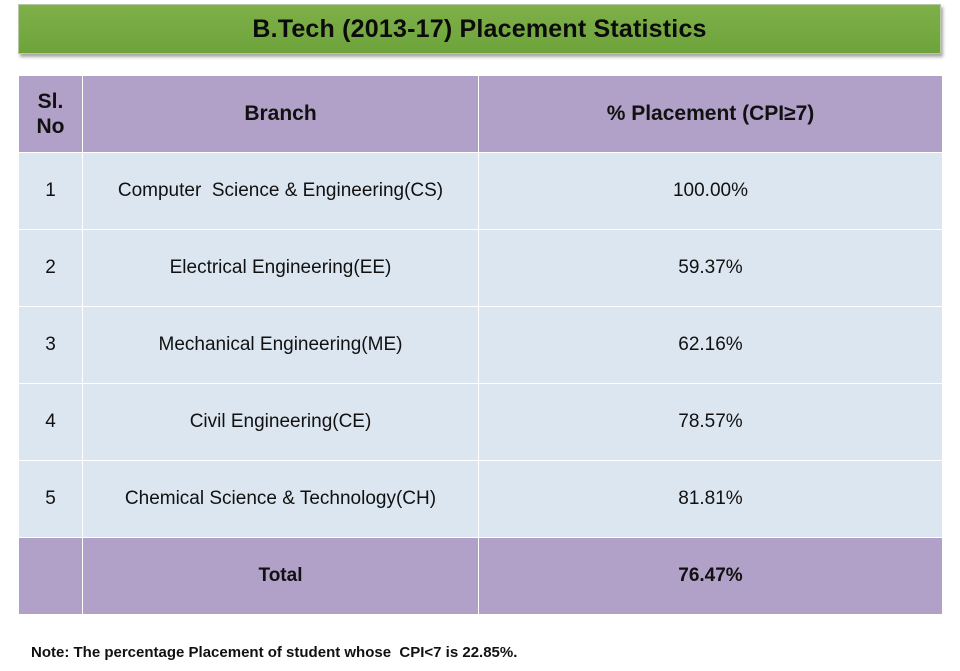 The height and width of the screenshot is (671, 960). I want to click on cell-branch: Civil Engineering(CE), so click(280, 422).